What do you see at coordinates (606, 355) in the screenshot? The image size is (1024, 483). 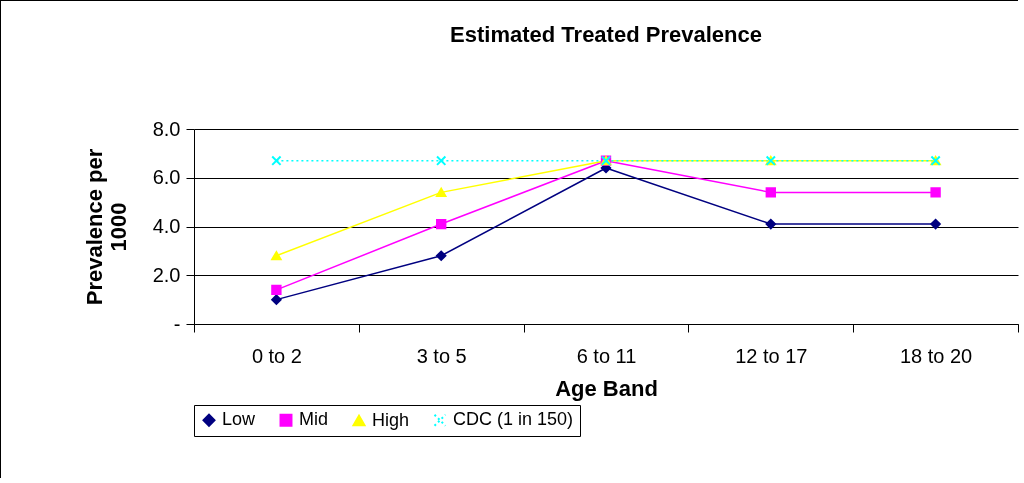 I see `x-tick-label: 6 to 11` at bounding box center [606, 355].